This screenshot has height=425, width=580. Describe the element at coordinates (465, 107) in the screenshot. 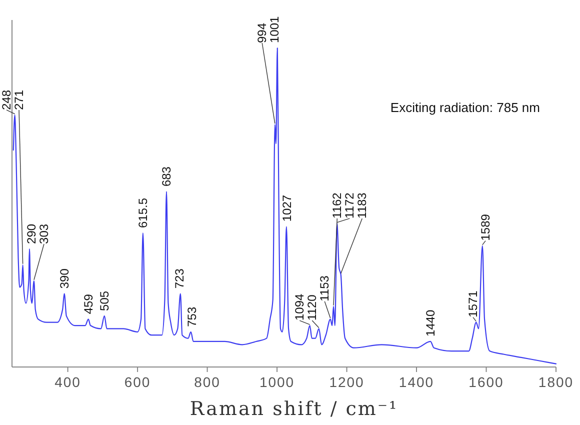

I see `annotation: Exciting radiation: 785 nm` at that location.